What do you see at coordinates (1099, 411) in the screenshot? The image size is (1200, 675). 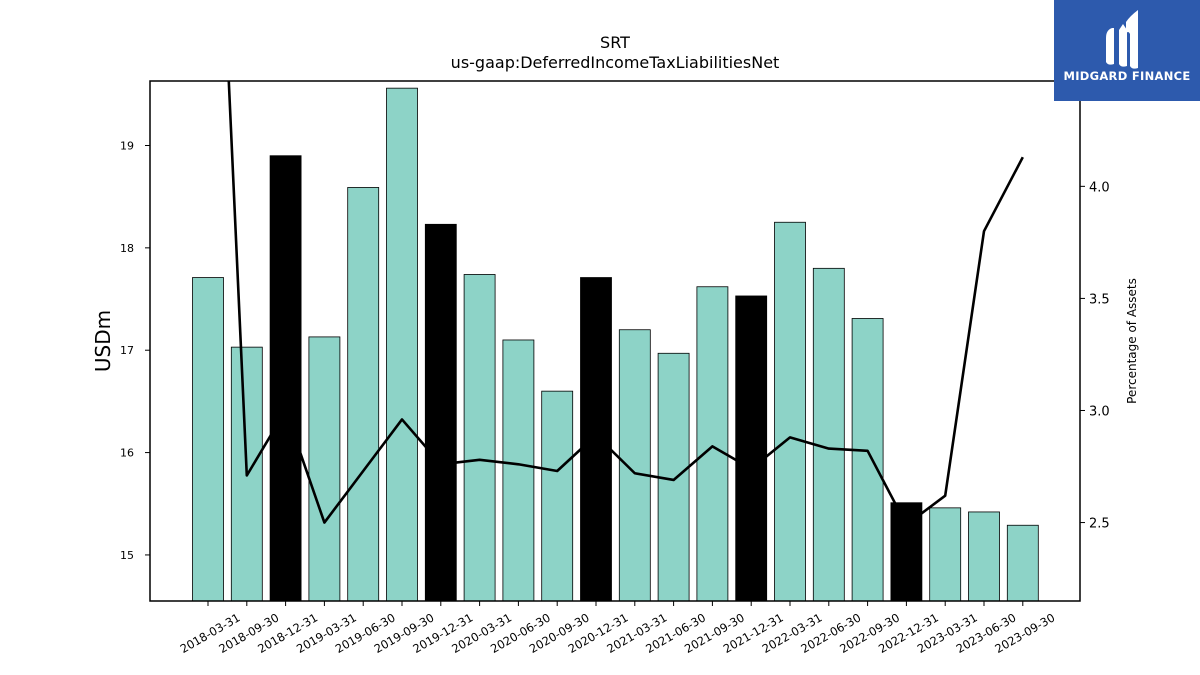 I see `y2-tick-label: 3.0` at bounding box center [1099, 411].